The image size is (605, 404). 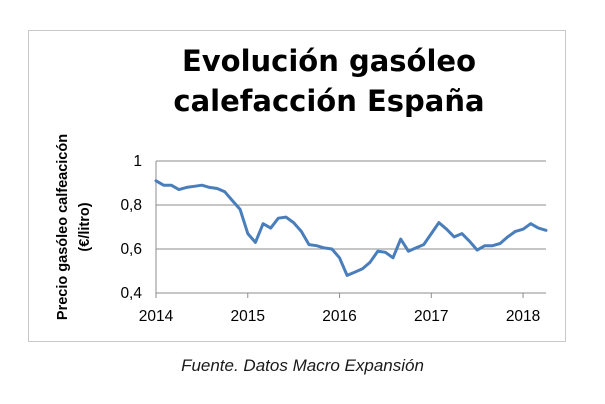 What do you see at coordinates (131, 249) in the screenshot?
I see `y-tick-label: 0,6` at bounding box center [131, 249].